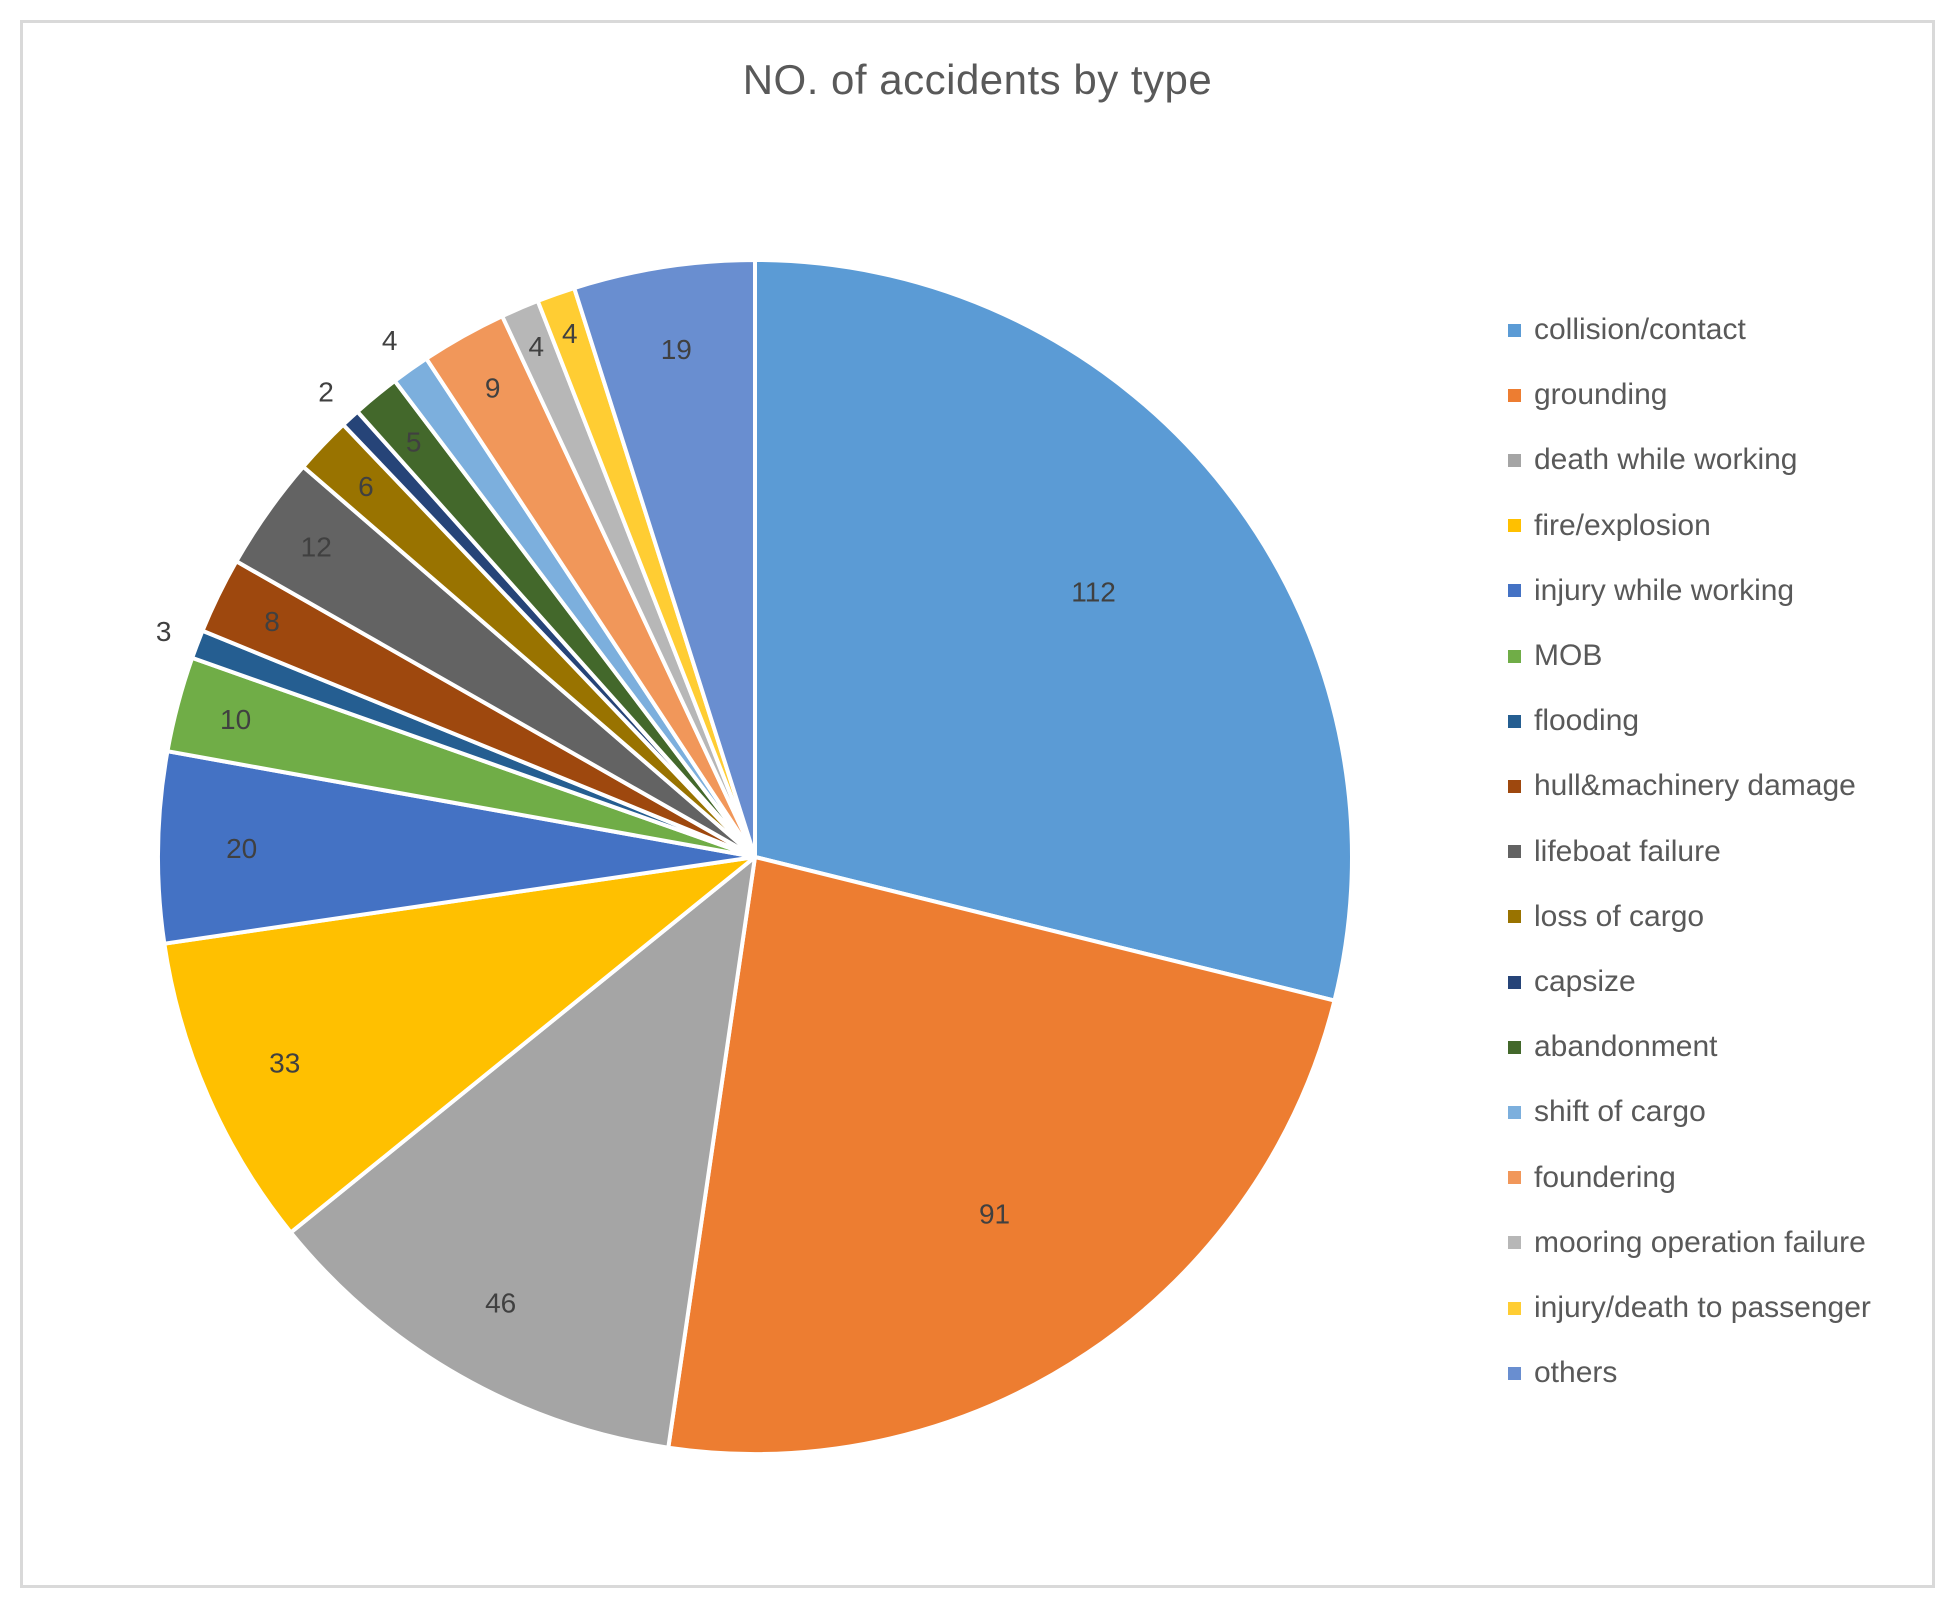 This screenshot has height=1609, width=1955. I want to click on legend-item-capsize: capsize, so click(1572, 982).